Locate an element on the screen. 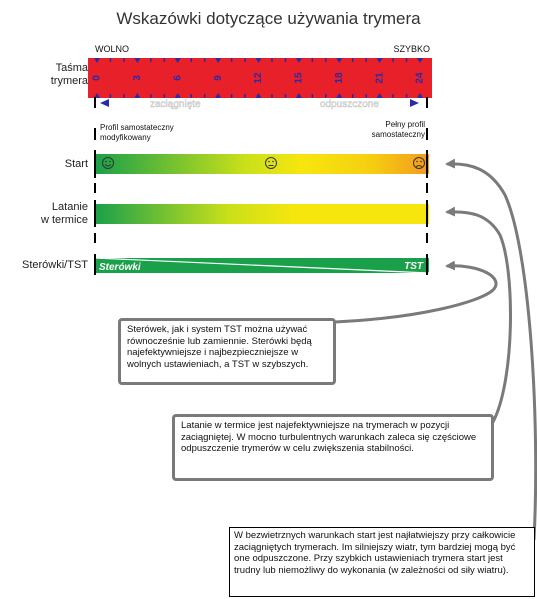 The height and width of the screenshot is (599, 537). brakes-note-pointer is located at coordinates (416, 292).